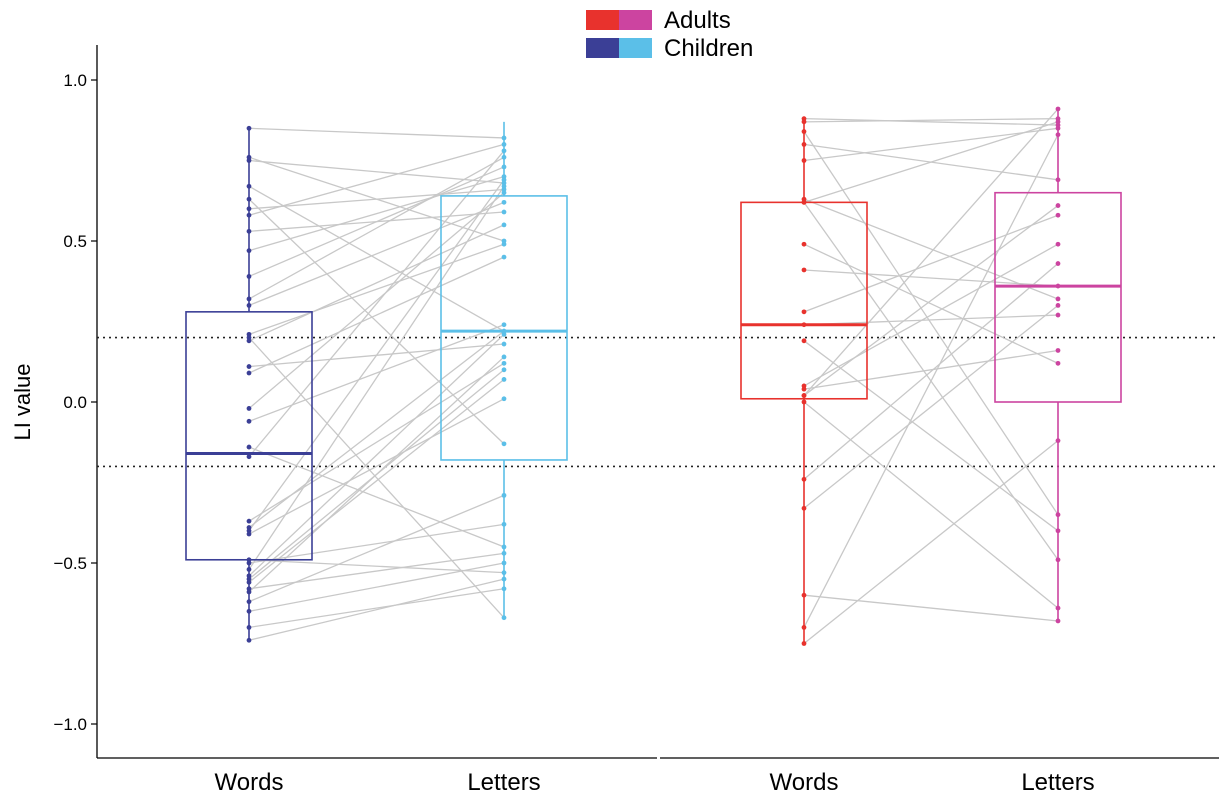 This screenshot has height=801, width=1219. I want to click on x-tick-label: Letters, so click(503, 782).